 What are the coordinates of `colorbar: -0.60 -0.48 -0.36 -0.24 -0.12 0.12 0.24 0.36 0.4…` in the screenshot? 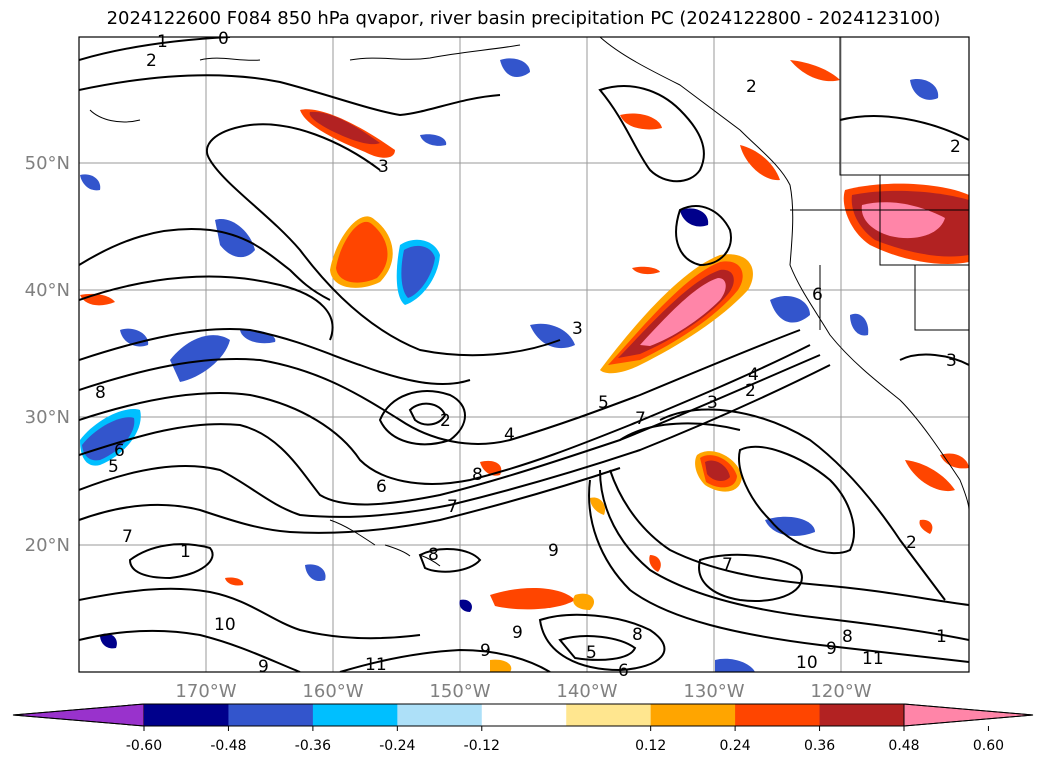 It's located at (523, 728).